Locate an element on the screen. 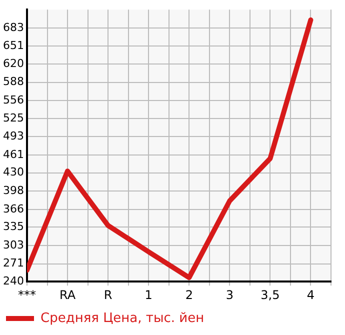 Image resolution: width=345 pixels, height=335 pixels. x-tick-label: 1 is located at coordinates (148, 295).